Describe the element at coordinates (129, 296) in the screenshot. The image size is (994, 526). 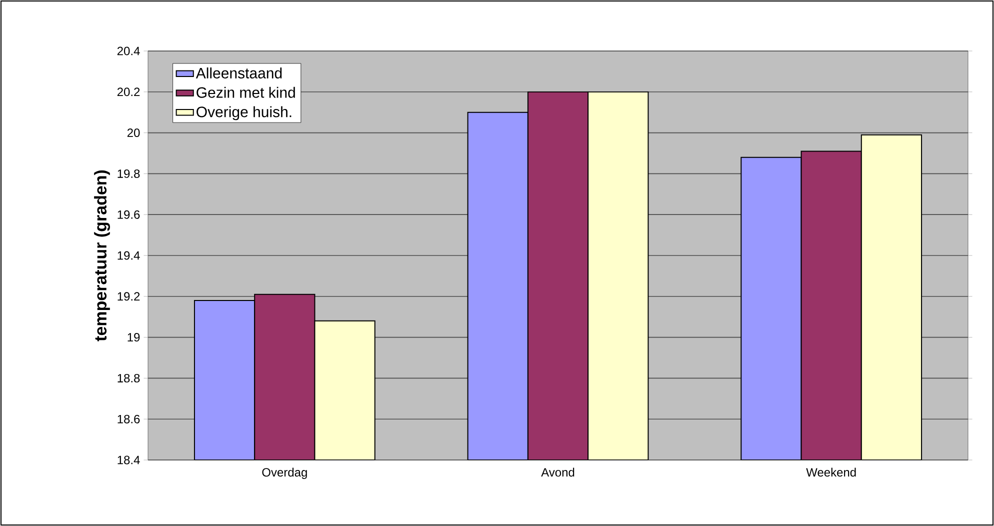
I see `y-tick-label: 19.2` at that location.